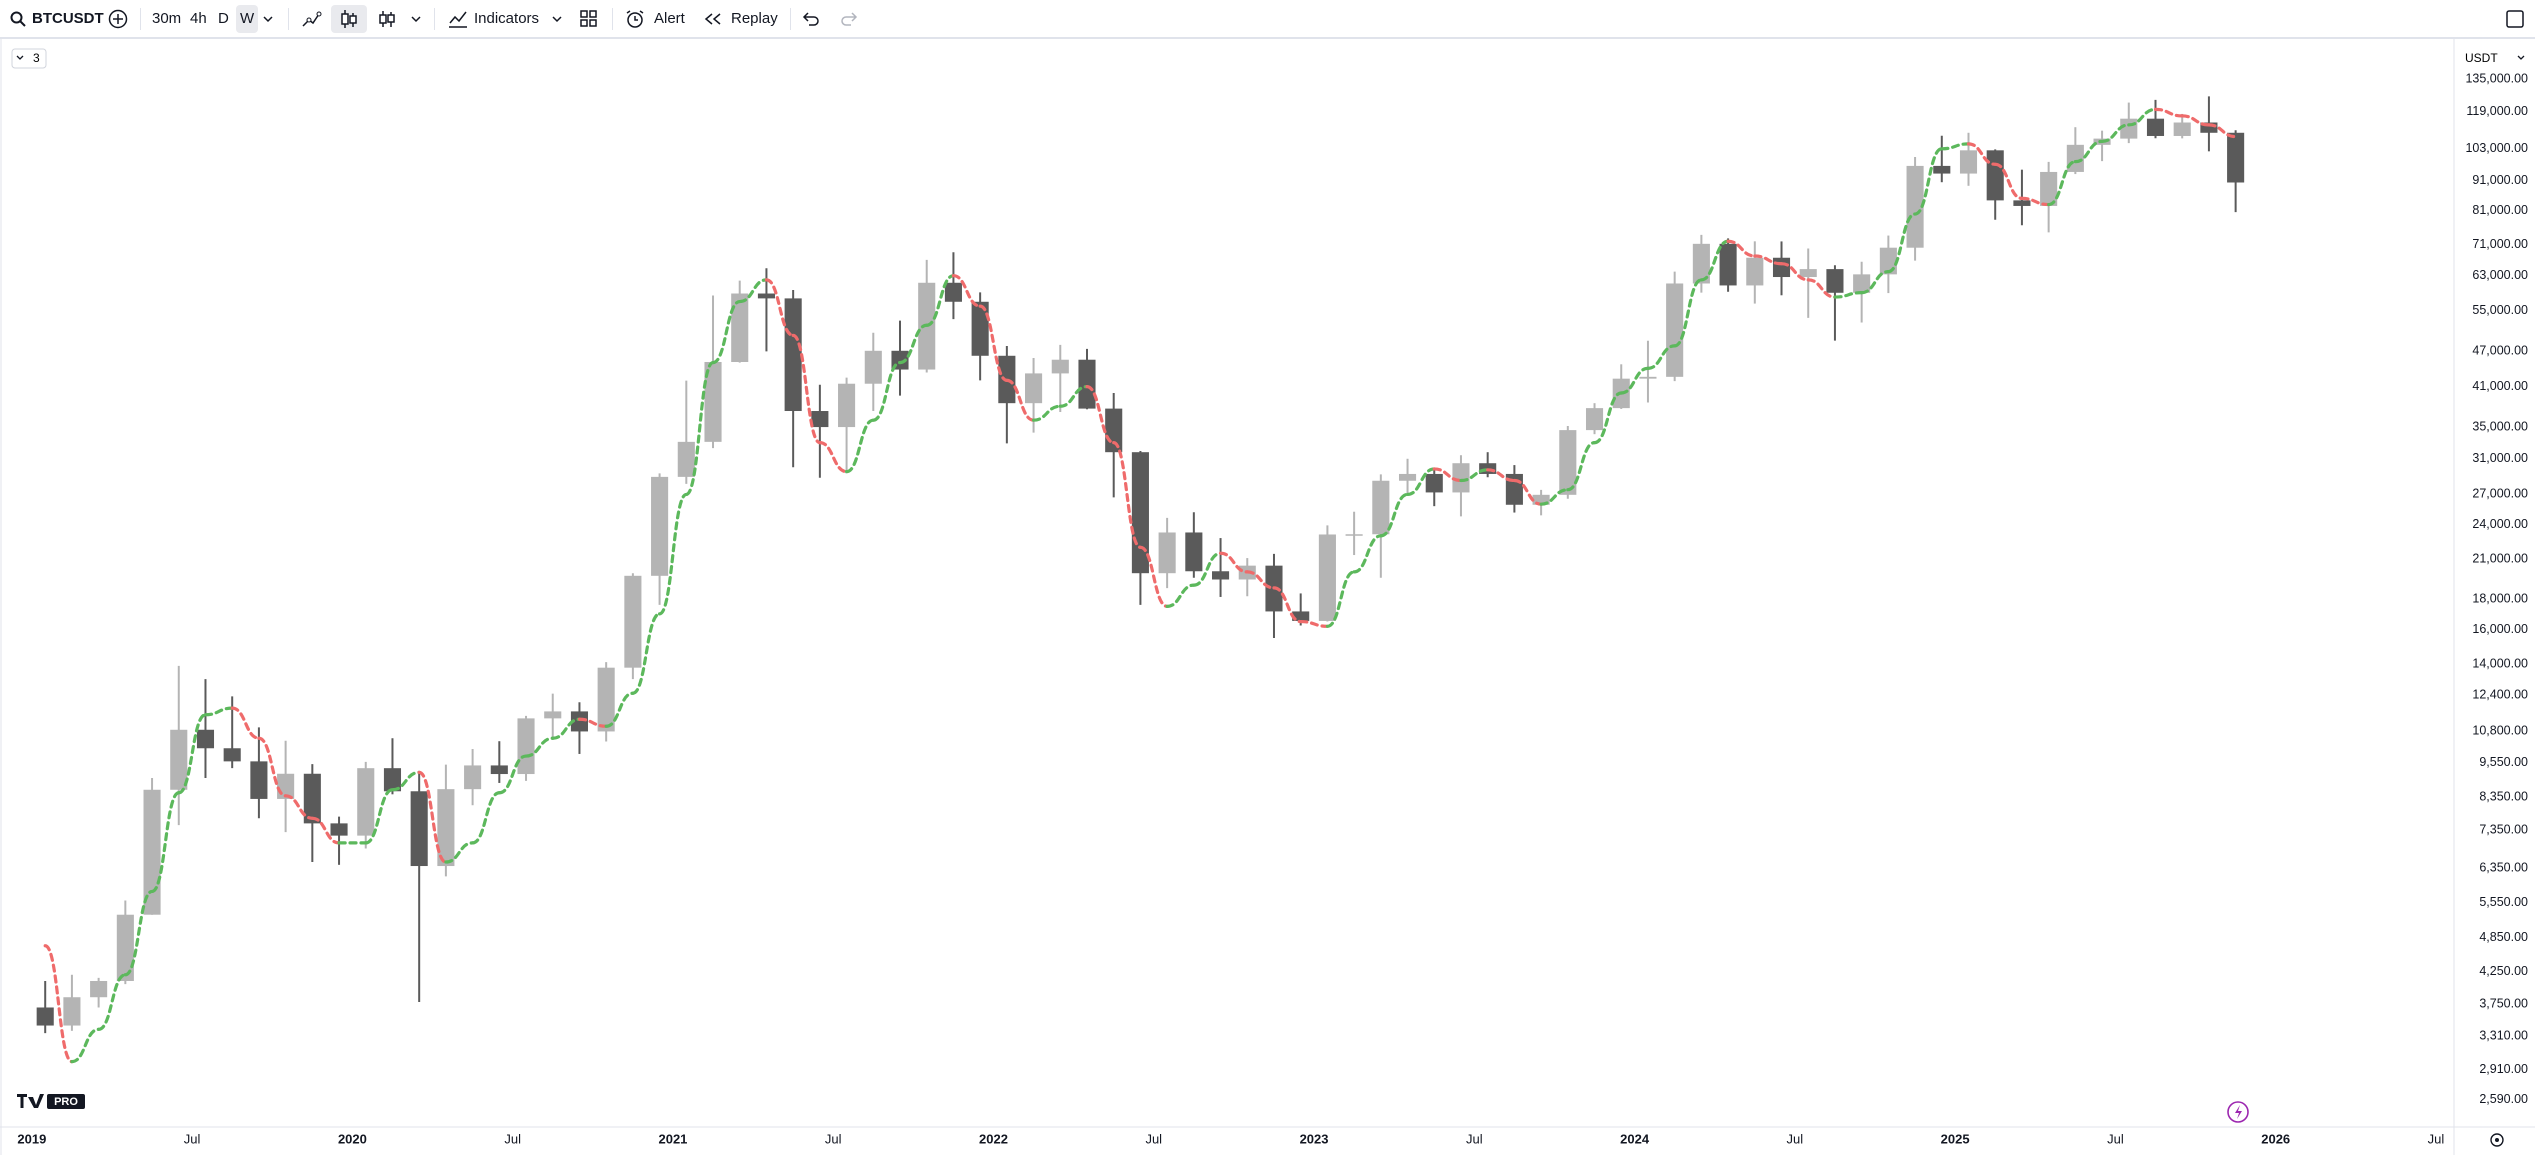 The image size is (2535, 1155). What do you see at coordinates (118, 19) in the screenshot?
I see `compare-button` at bounding box center [118, 19].